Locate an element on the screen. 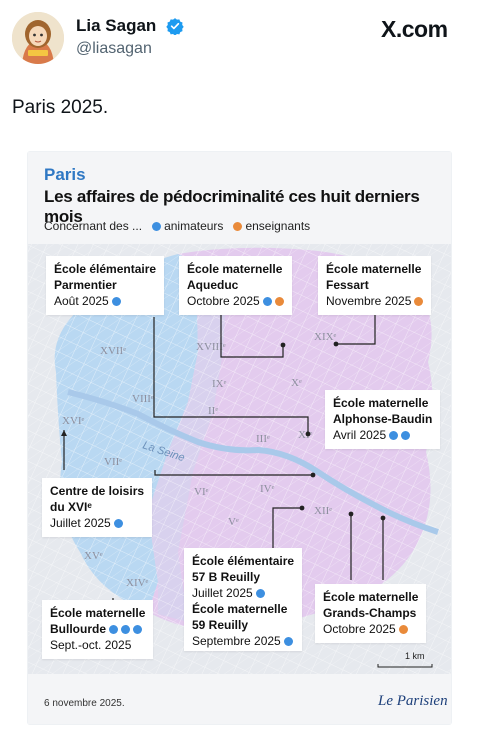 The height and width of the screenshot is (750, 479). arr-label-xiv: XIVᵉ is located at coordinates (137, 583).